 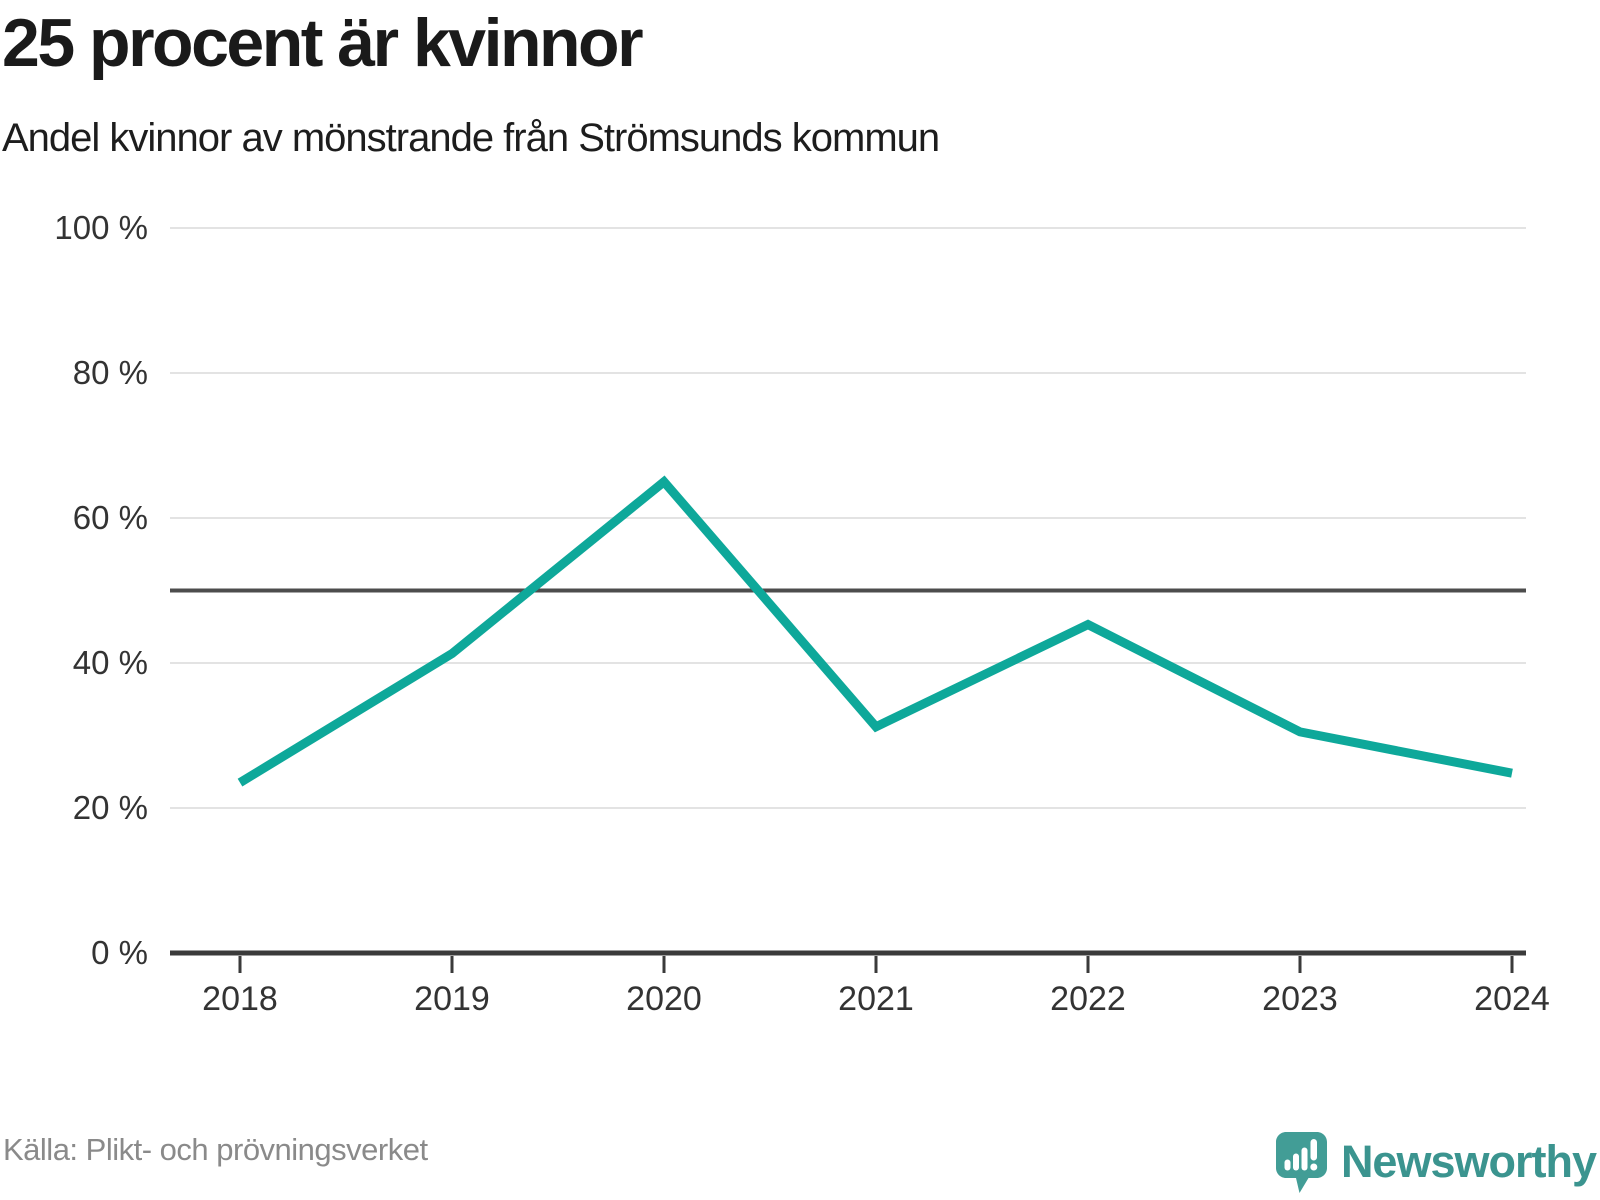 I want to click on x-axis-tick-label: 2022, so click(x=1088, y=999).